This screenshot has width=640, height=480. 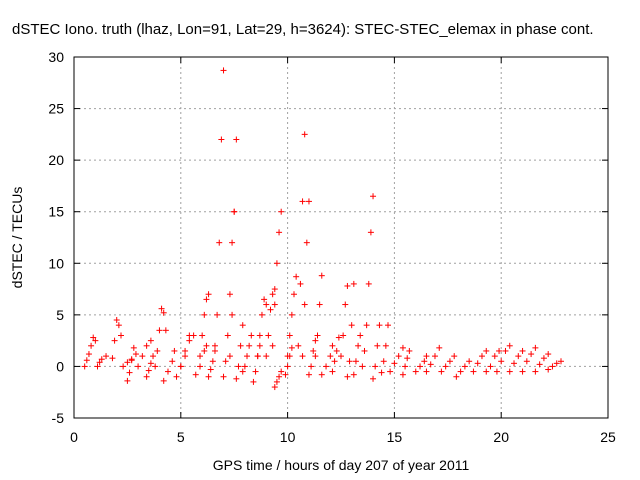 I want to click on y-axis-label: dSTEC / TECUs, so click(x=17, y=238).